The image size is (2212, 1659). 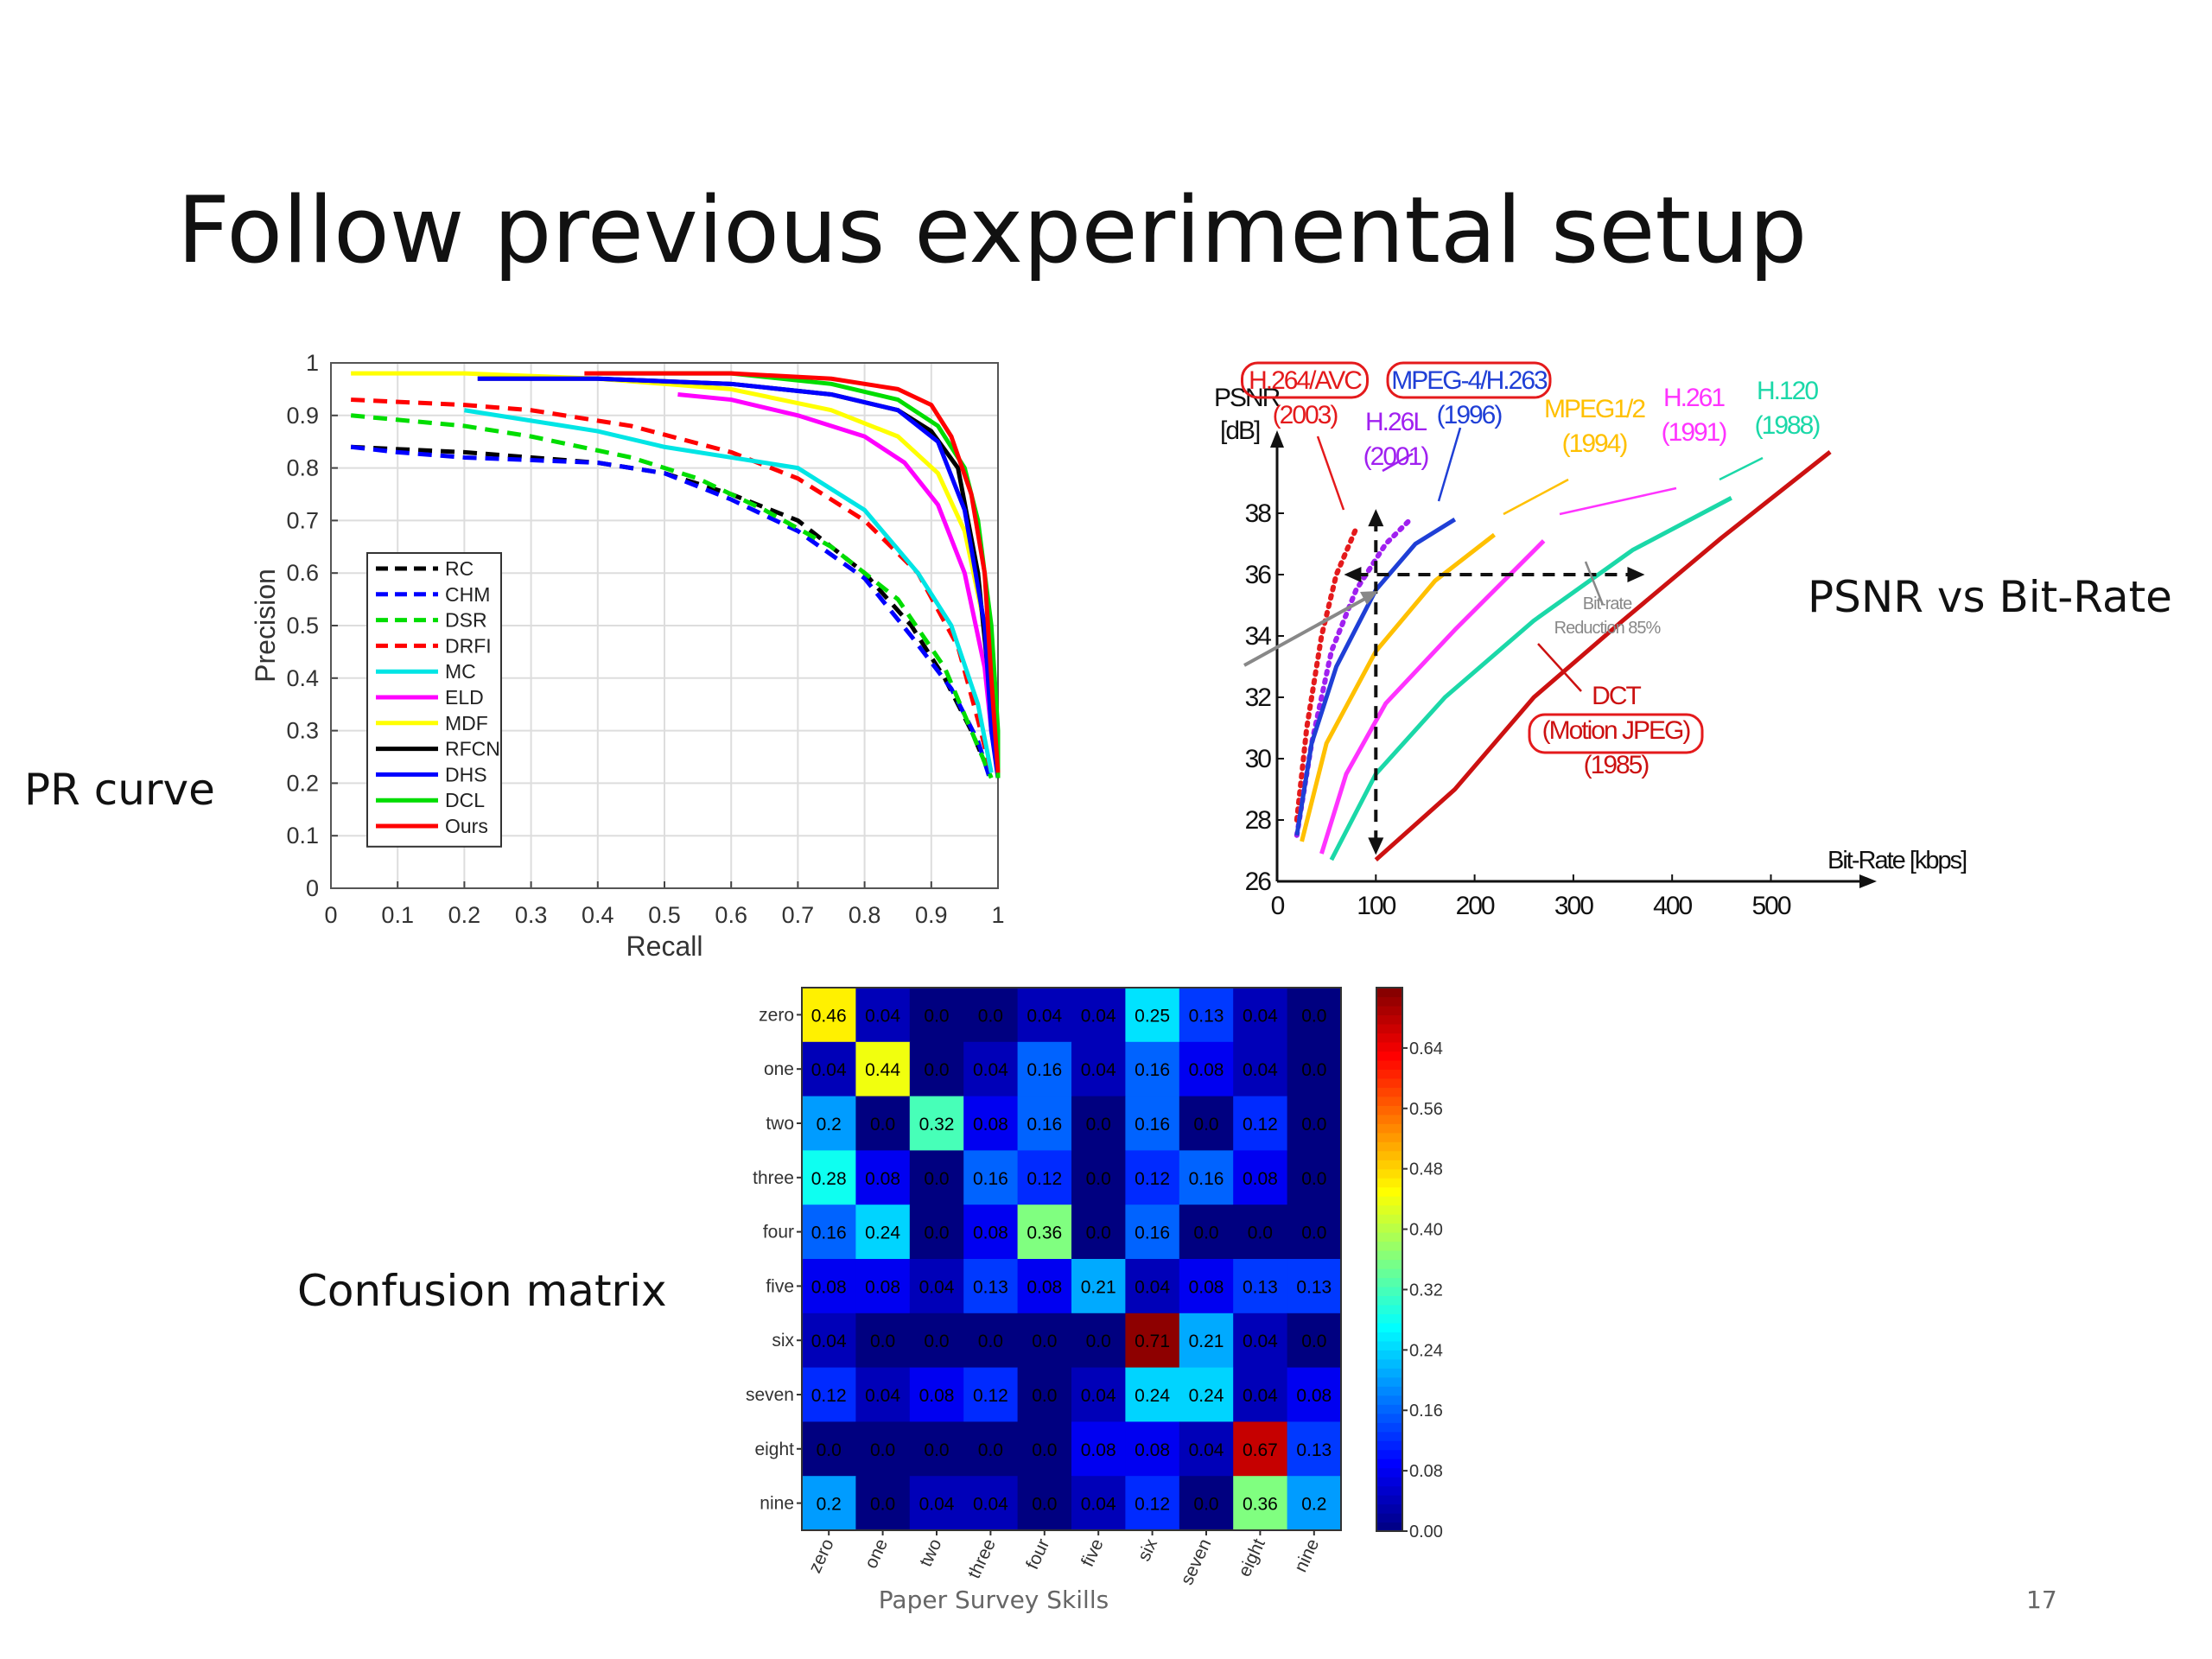 What do you see at coordinates (302, 731) in the screenshot?
I see `pr-ytick-label: 0.3` at bounding box center [302, 731].